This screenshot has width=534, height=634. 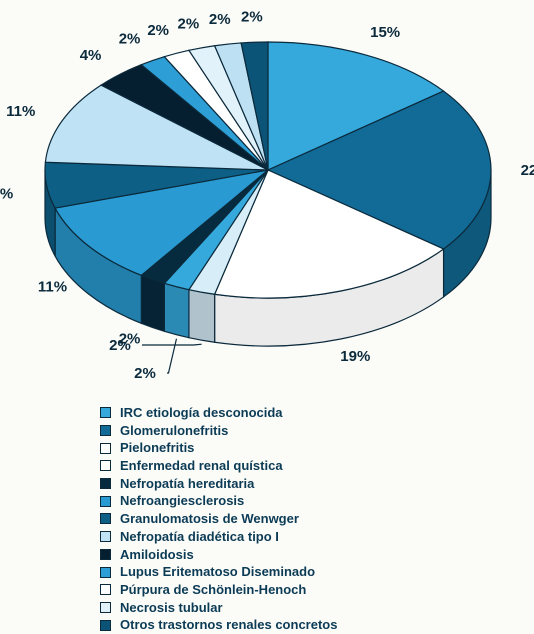 What do you see at coordinates (174, 430) in the screenshot?
I see `legend-label: Glomerulonefritis` at bounding box center [174, 430].